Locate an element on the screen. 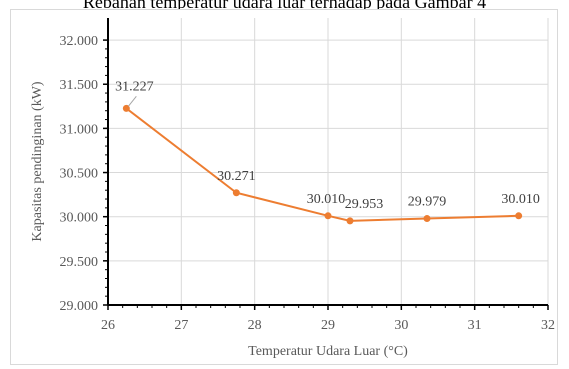 This screenshot has width=569, height=369. x-axis-ticks: 26 27 28 29 30 31 32 is located at coordinates (328, 319).